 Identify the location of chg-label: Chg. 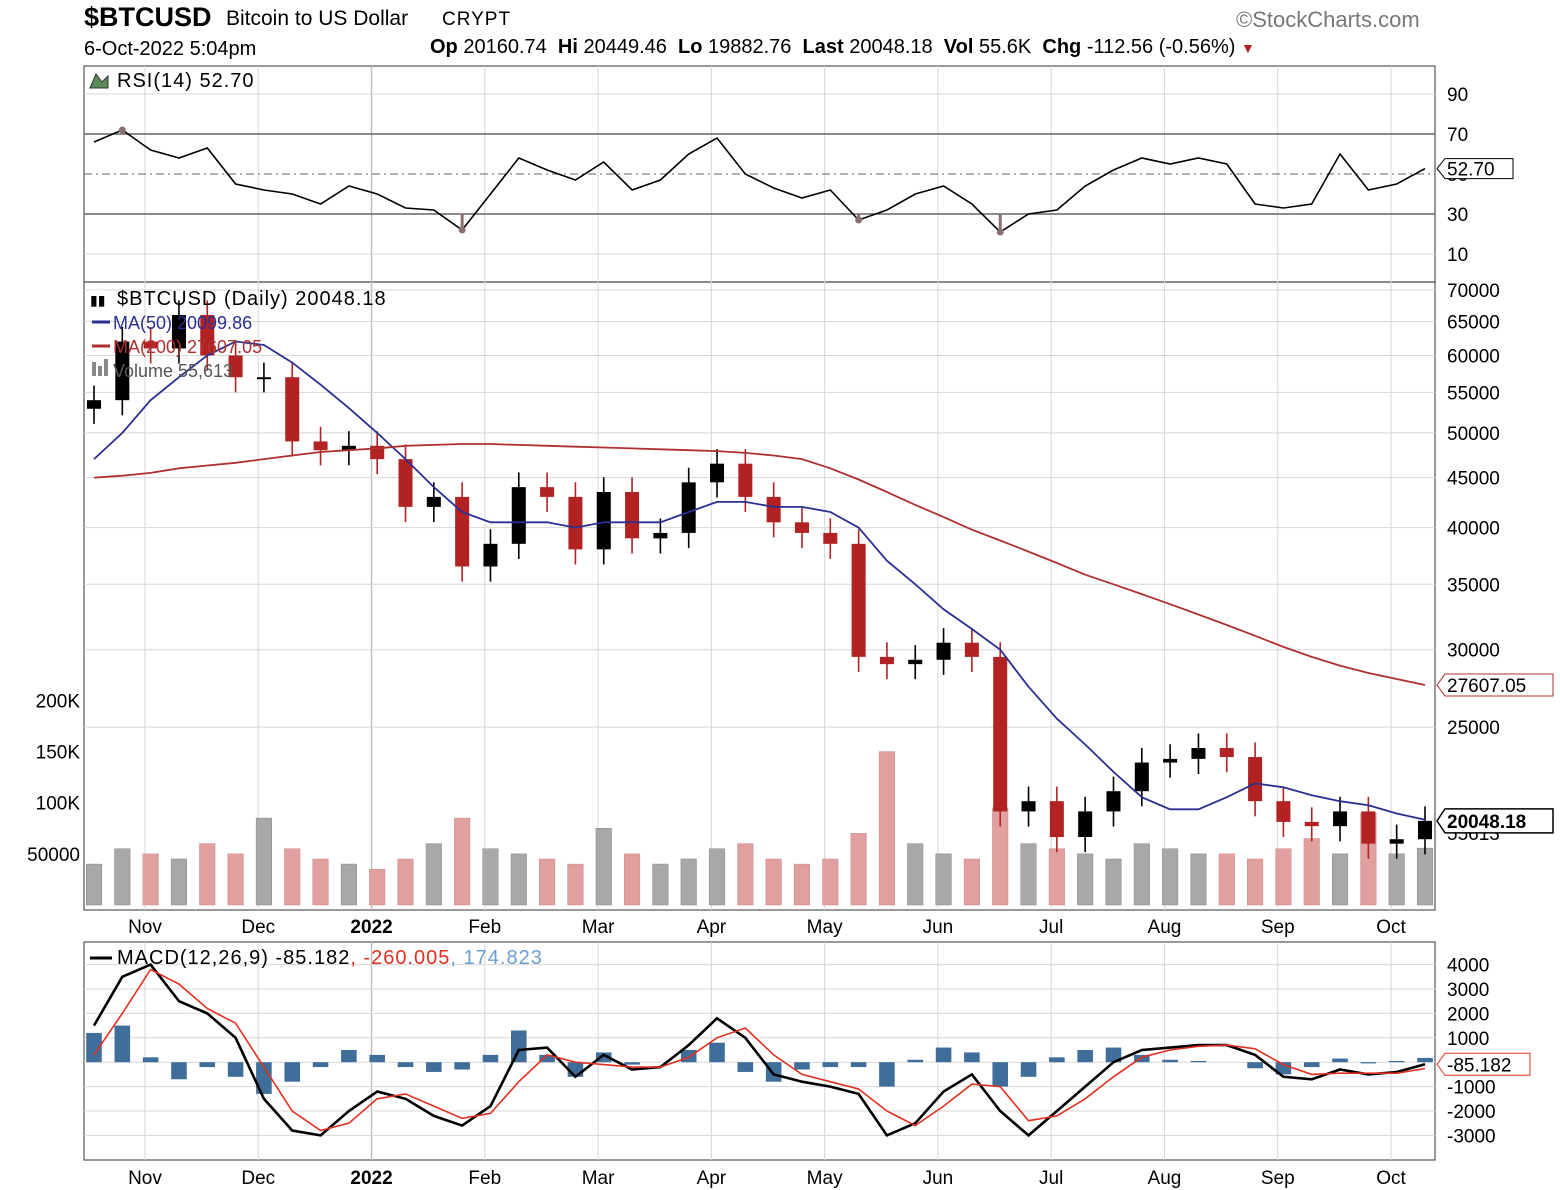
(1062, 47).